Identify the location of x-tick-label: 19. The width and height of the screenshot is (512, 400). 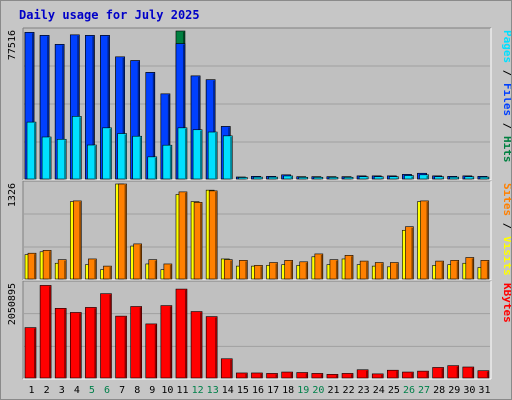
(303, 390).